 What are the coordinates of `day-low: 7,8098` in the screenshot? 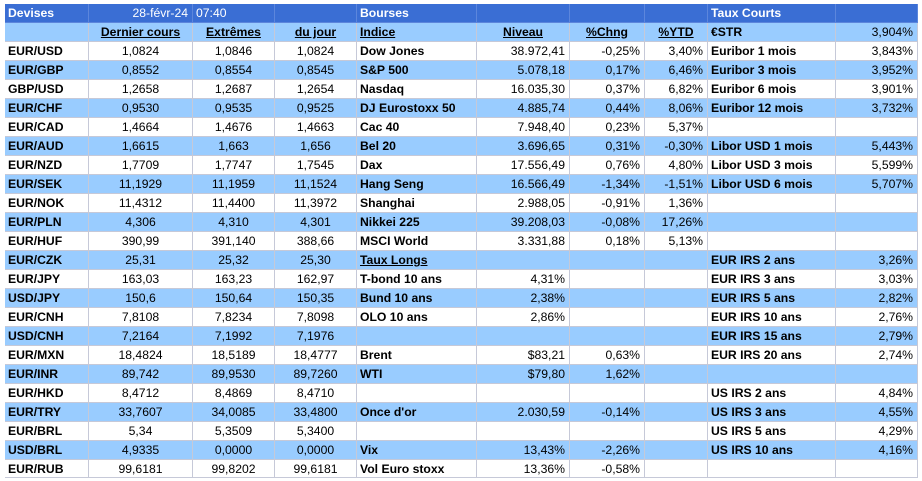 It's located at (316, 317).